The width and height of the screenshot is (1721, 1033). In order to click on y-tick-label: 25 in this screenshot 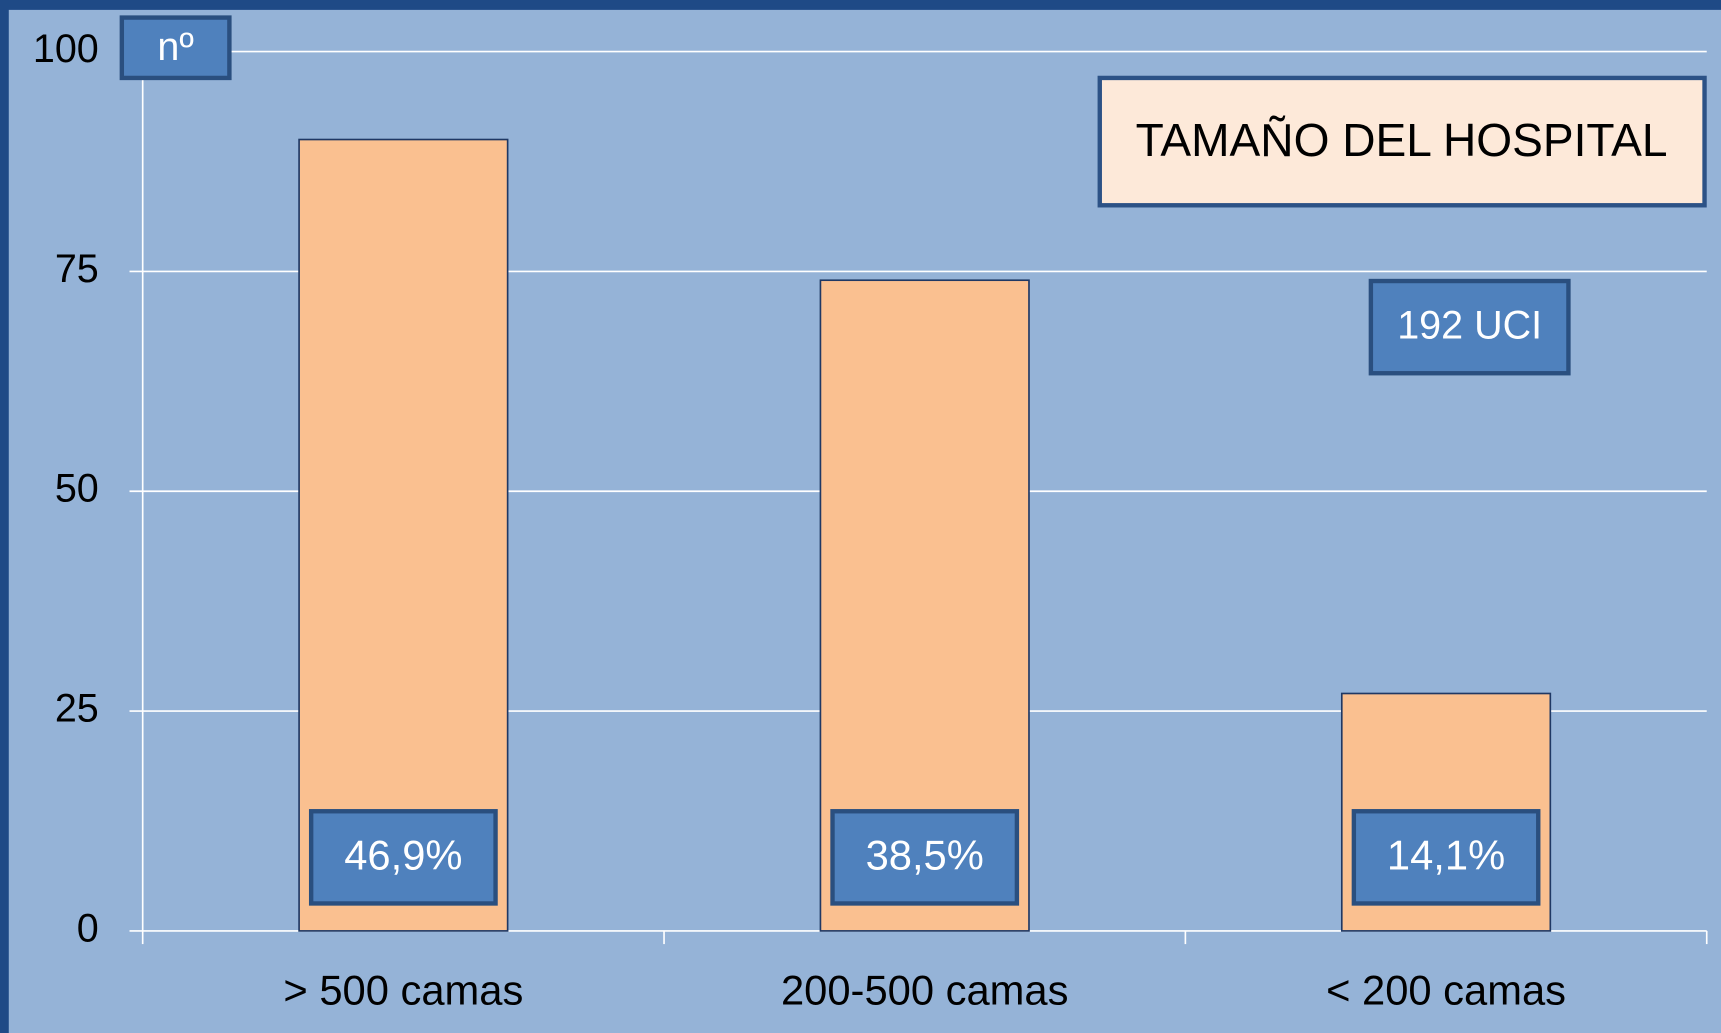, I will do `click(77, 709)`.